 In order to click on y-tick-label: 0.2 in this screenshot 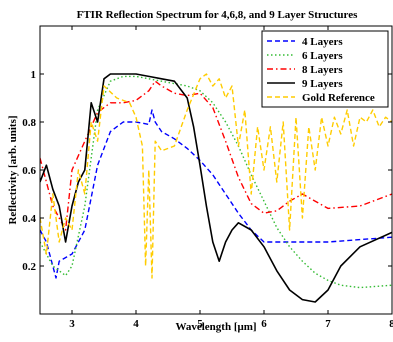, I will do `click(29, 267)`.